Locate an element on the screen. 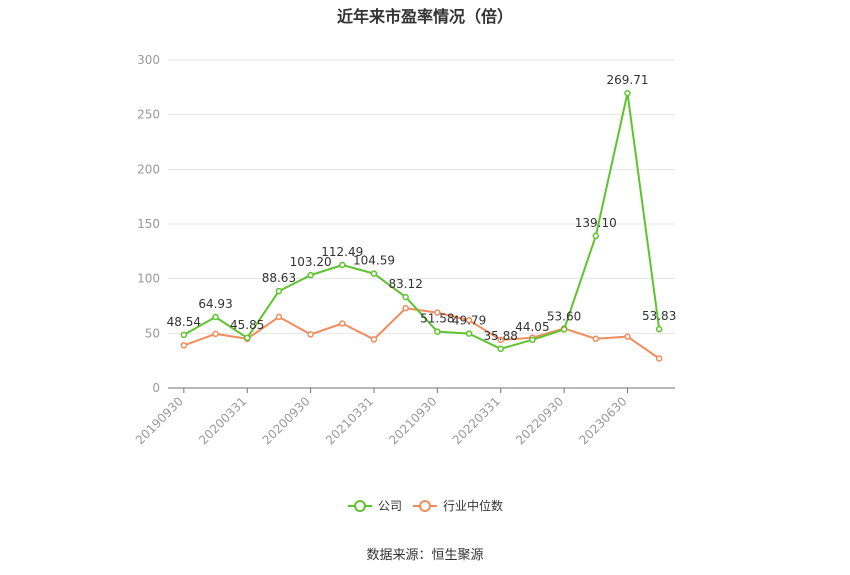  x-tick-label: 20190930 is located at coordinates (159, 420).